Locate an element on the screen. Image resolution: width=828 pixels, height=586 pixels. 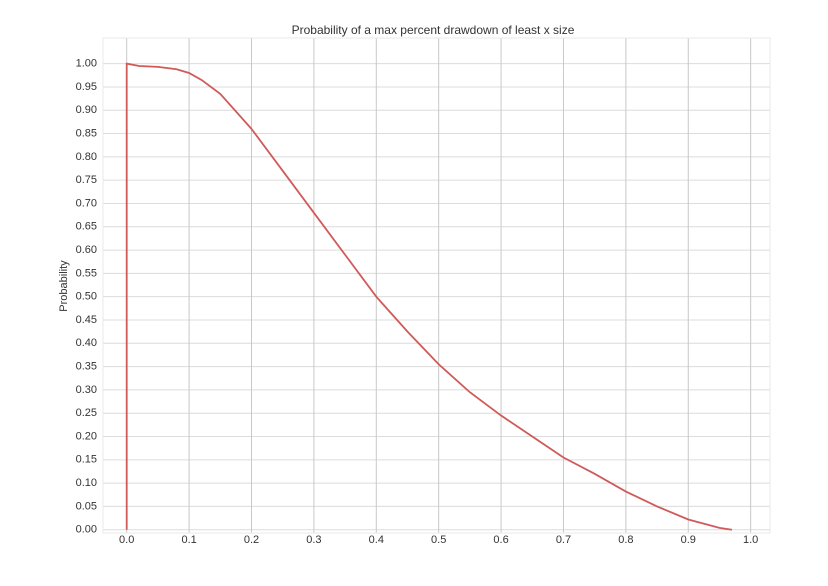
y-tick-label: 0.50 is located at coordinates (86, 297).